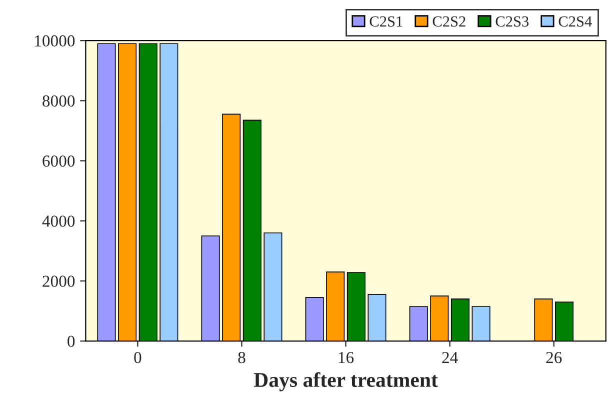 This screenshot has width=612, height=406. I want to click on y-tick-label: 2000, so click(58, 281).